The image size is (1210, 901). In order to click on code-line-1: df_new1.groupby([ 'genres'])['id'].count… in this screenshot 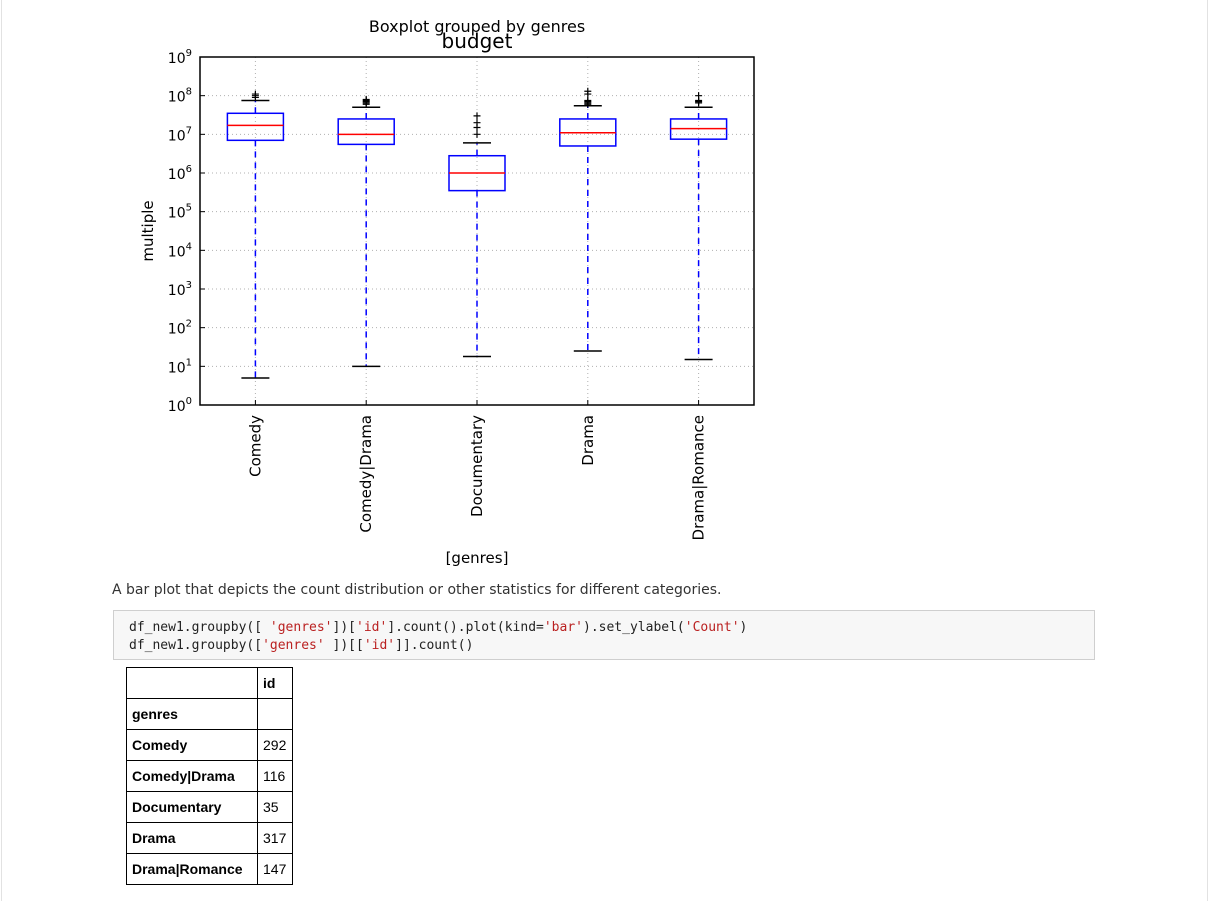, I will do `click(438, 627)`.